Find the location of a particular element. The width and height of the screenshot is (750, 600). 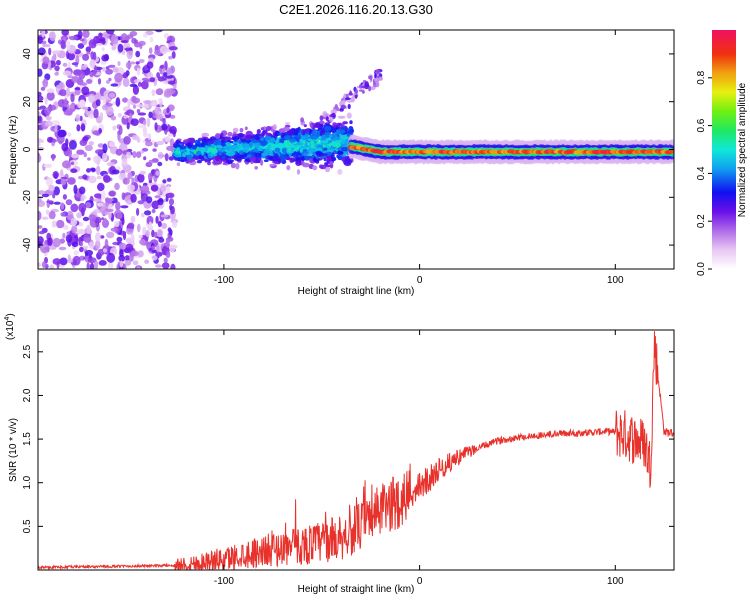

snr-y-tick-label: 2.0 is located at coordinates (27, 395).